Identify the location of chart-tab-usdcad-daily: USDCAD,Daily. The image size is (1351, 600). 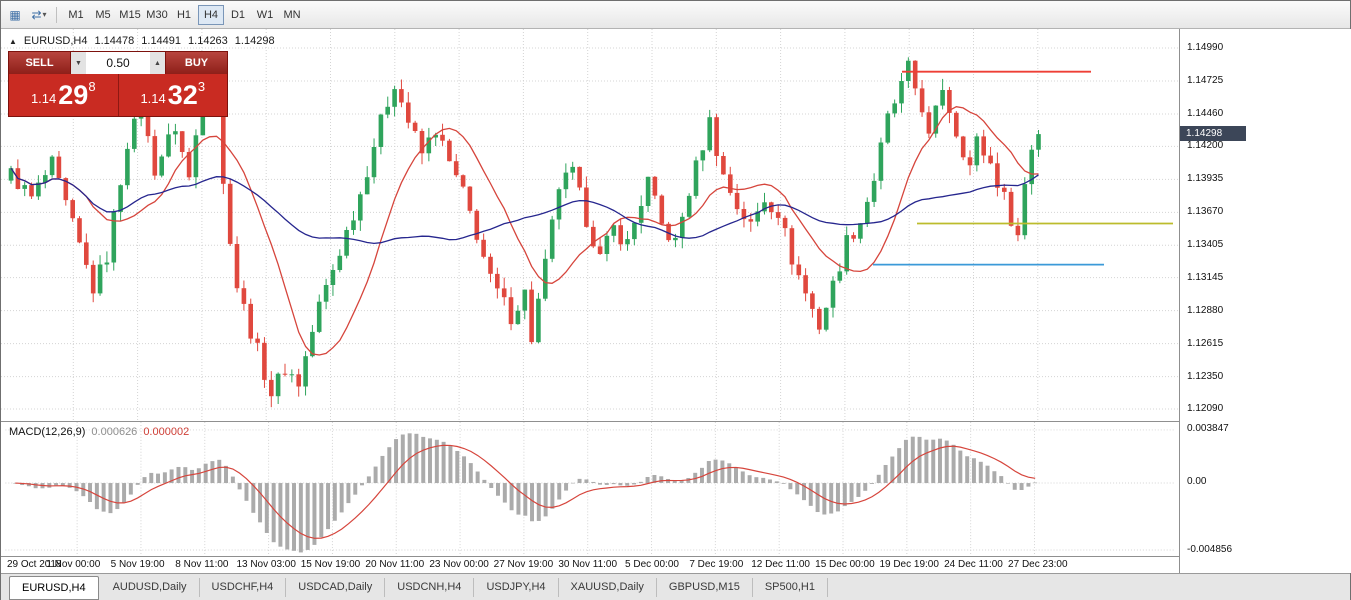
(336, 587).